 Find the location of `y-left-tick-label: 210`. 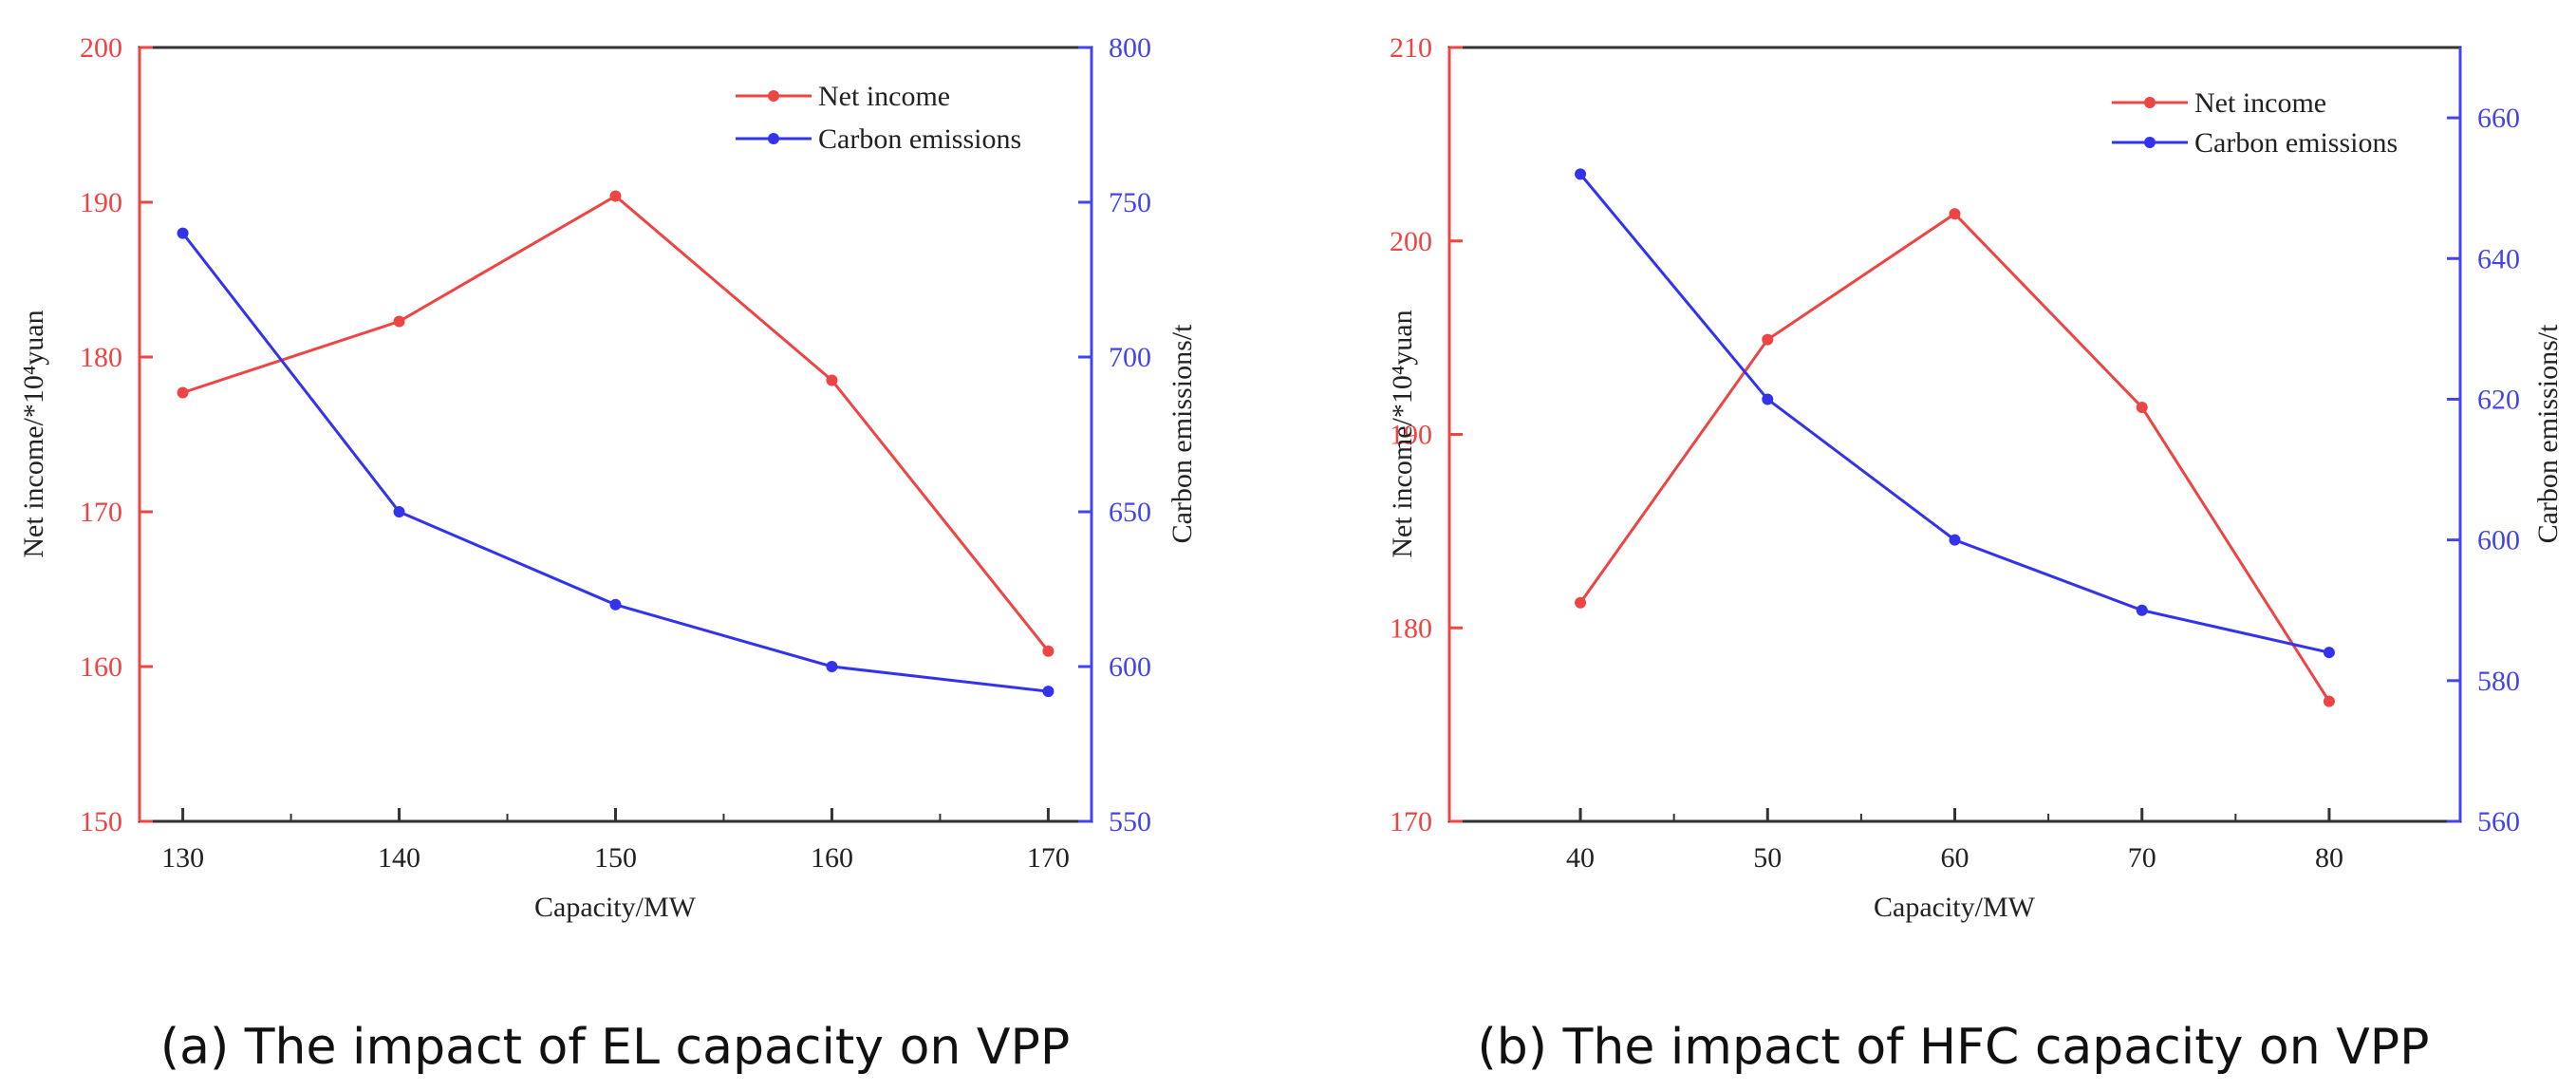

y-left-tick-label: 210 is located at coordinates (1411, 48).